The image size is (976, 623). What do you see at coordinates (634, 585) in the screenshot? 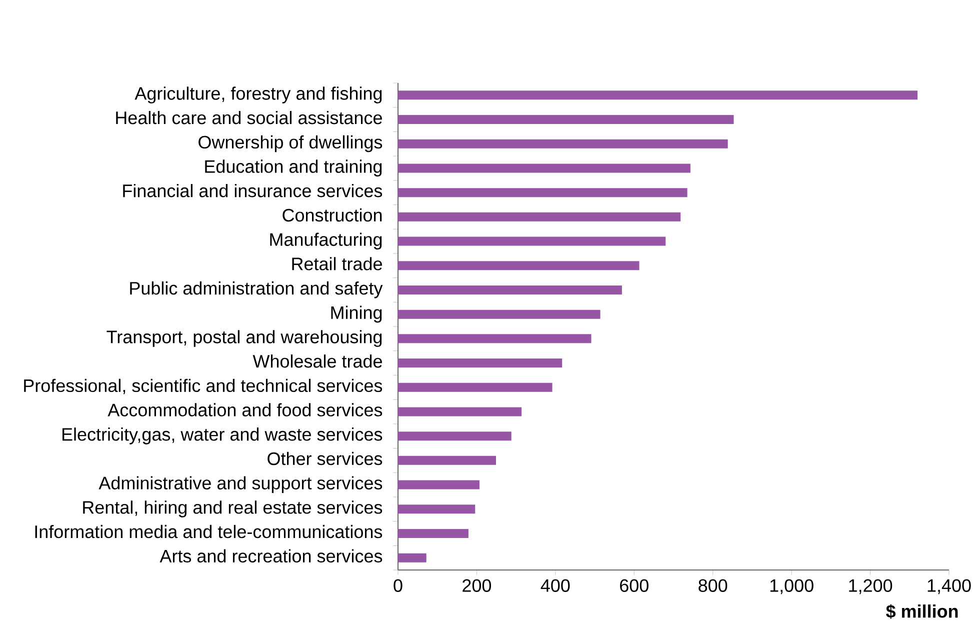
I see `x-tick-label: 600` at bounding box center [634, 585].